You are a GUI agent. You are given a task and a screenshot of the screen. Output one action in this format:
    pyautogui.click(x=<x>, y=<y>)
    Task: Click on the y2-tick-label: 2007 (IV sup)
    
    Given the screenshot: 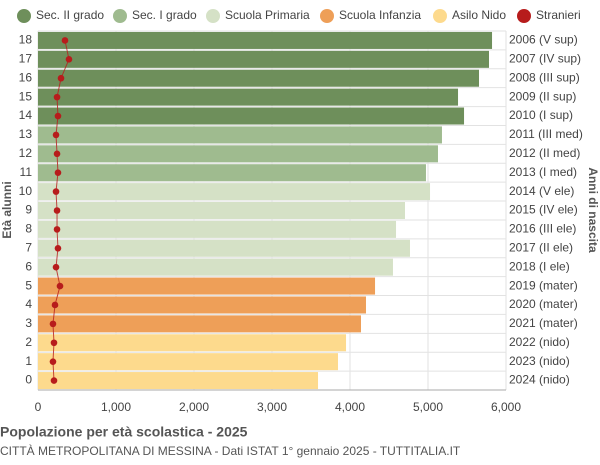 What is the action you would take?
    pyautogui.click(x=545, y=59)
    